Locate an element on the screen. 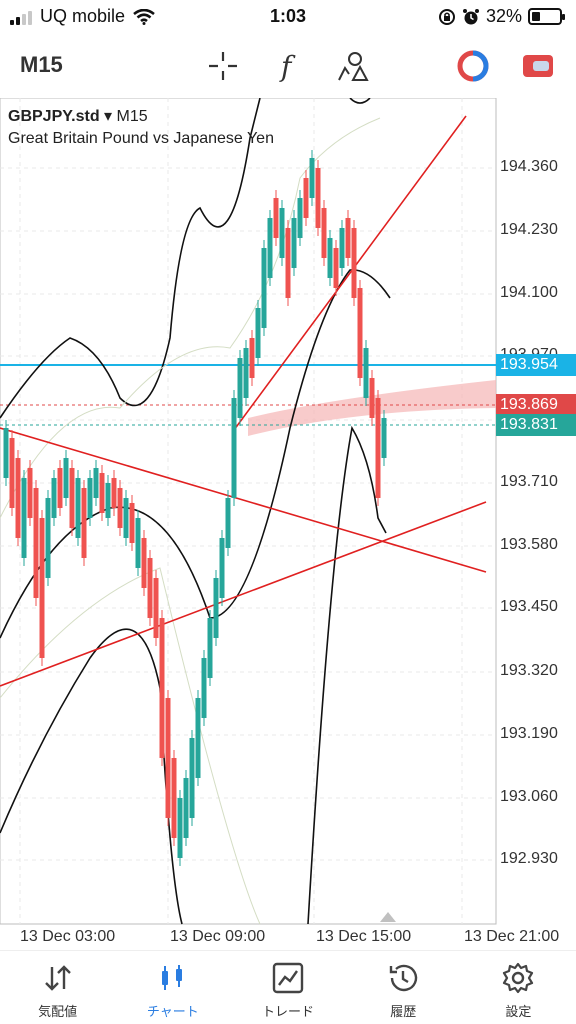 The width and height of the screenshot is (576, 1024). candlestick-chart-icon is located at coordinates (171, 977).